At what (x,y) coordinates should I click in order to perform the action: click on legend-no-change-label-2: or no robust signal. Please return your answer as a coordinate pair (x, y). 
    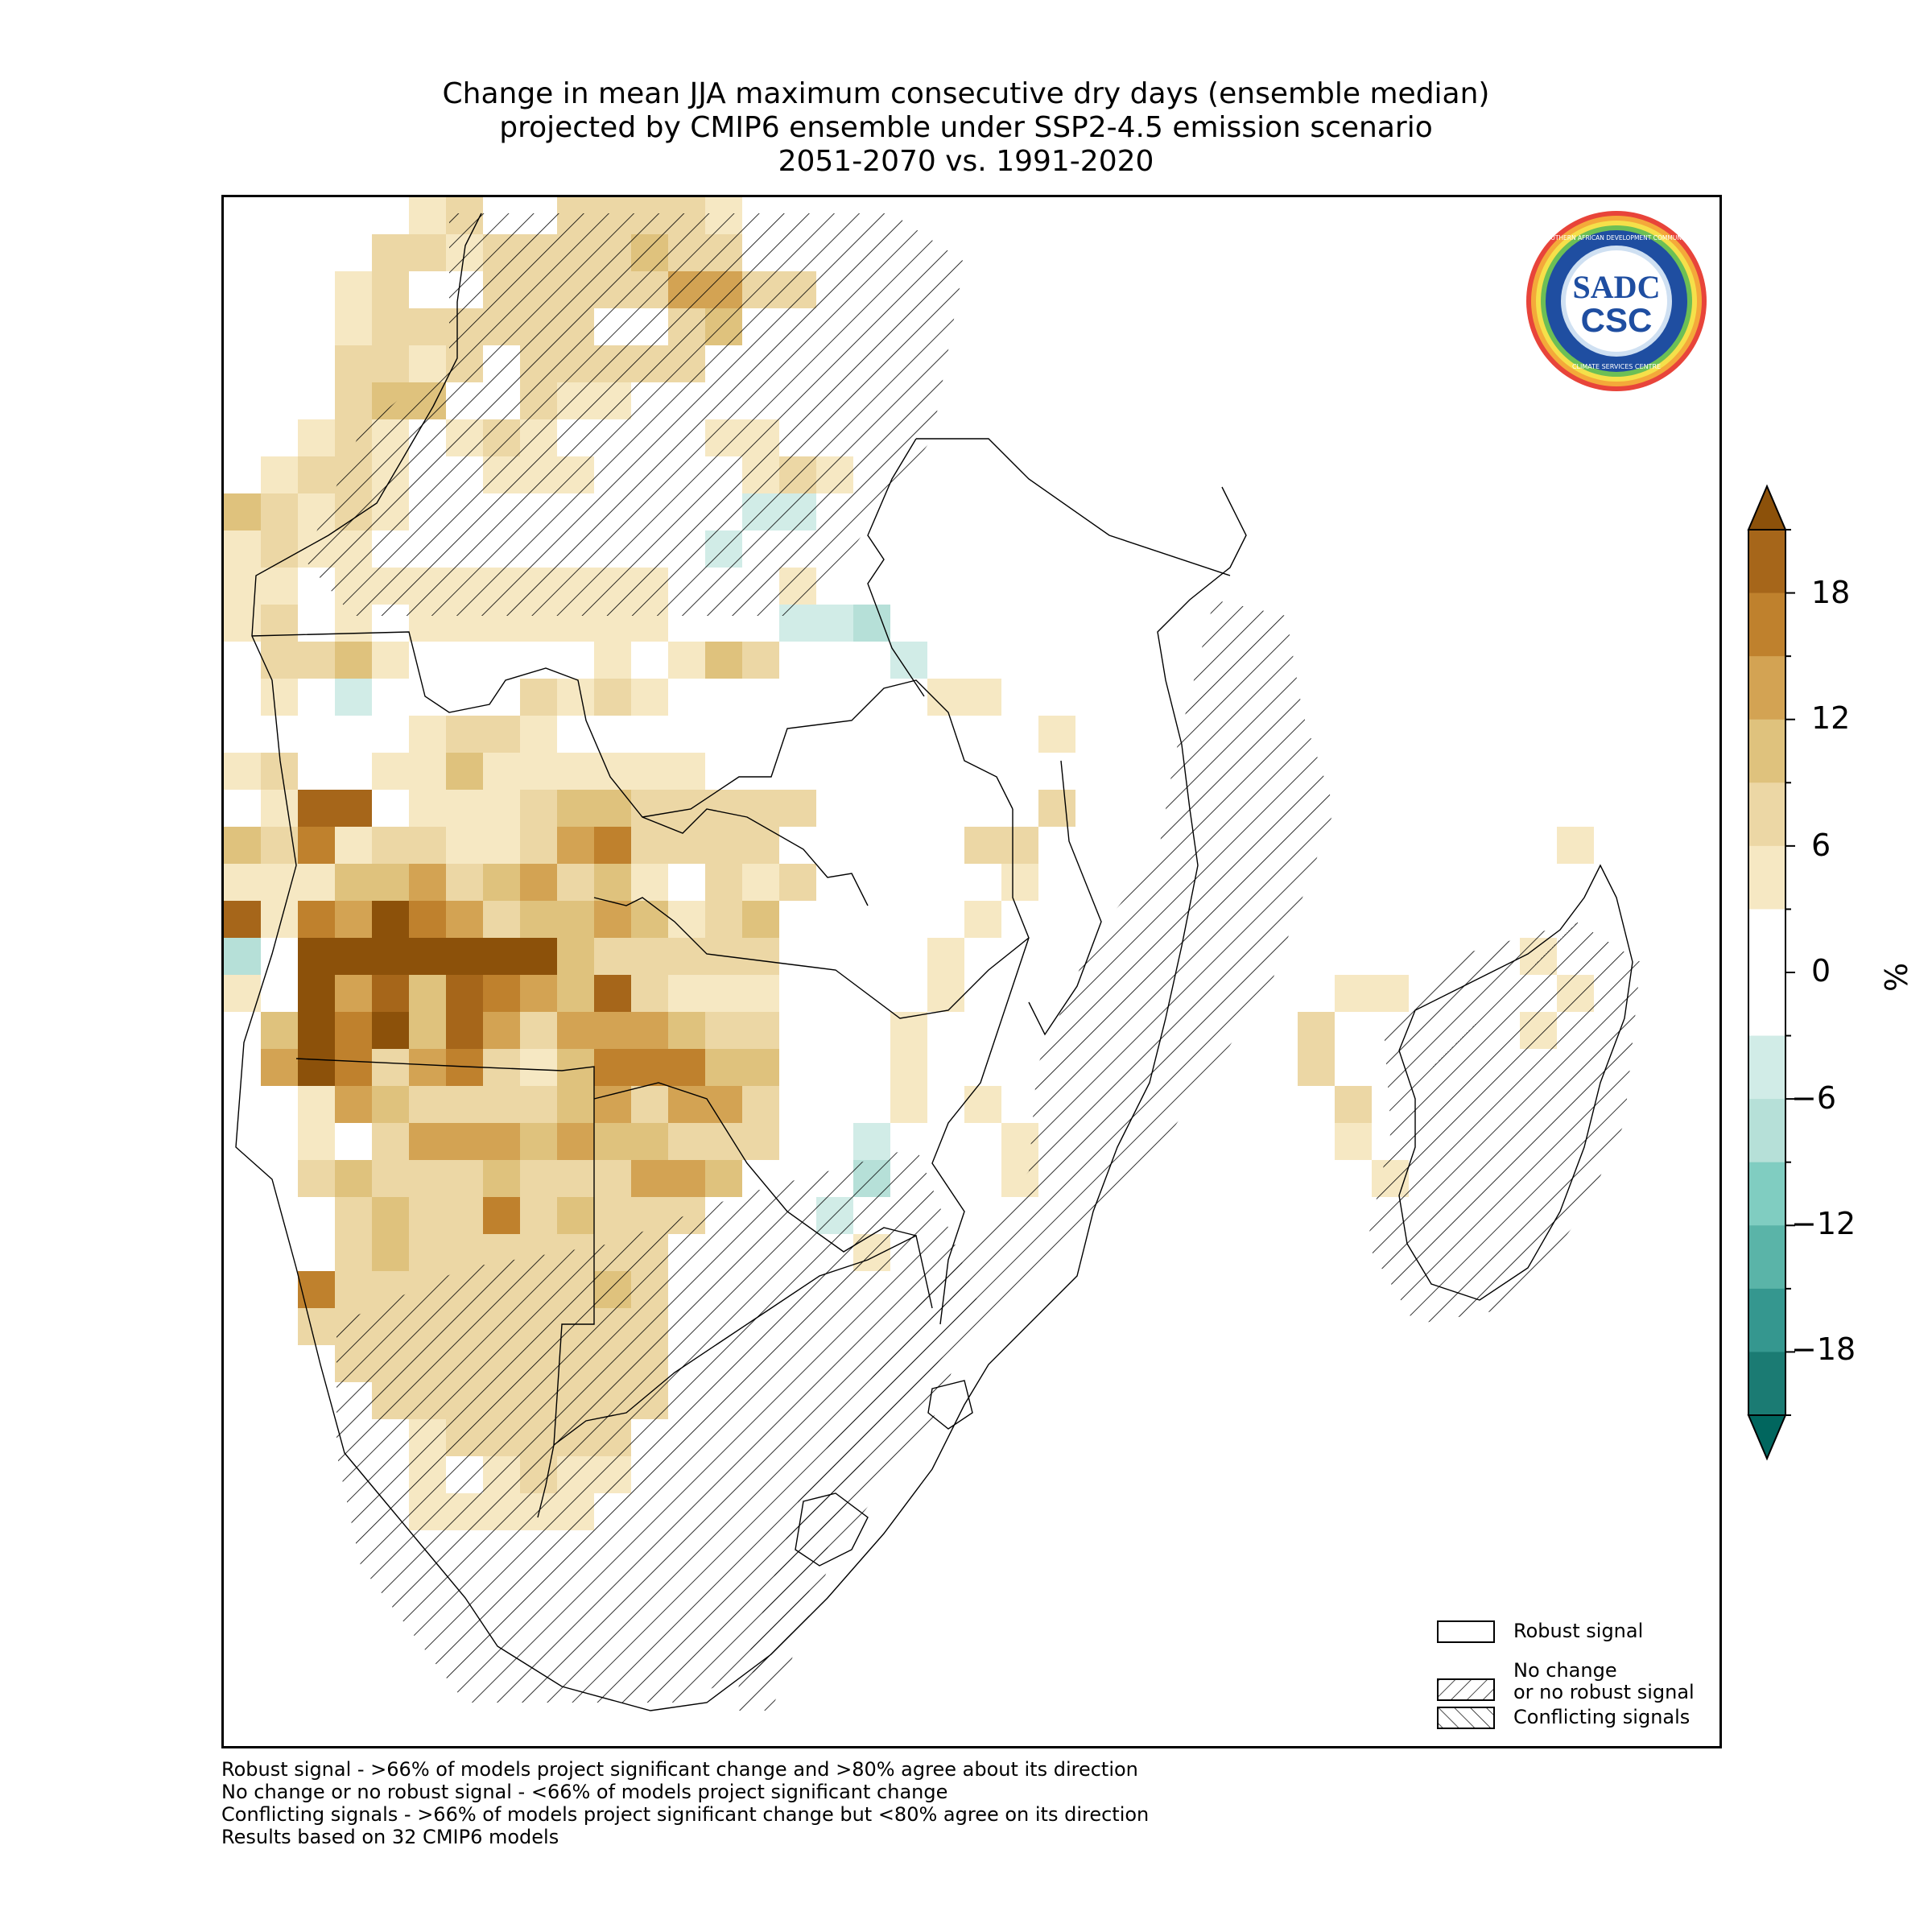
    Looking at the image, I should click on (1604, 1692).